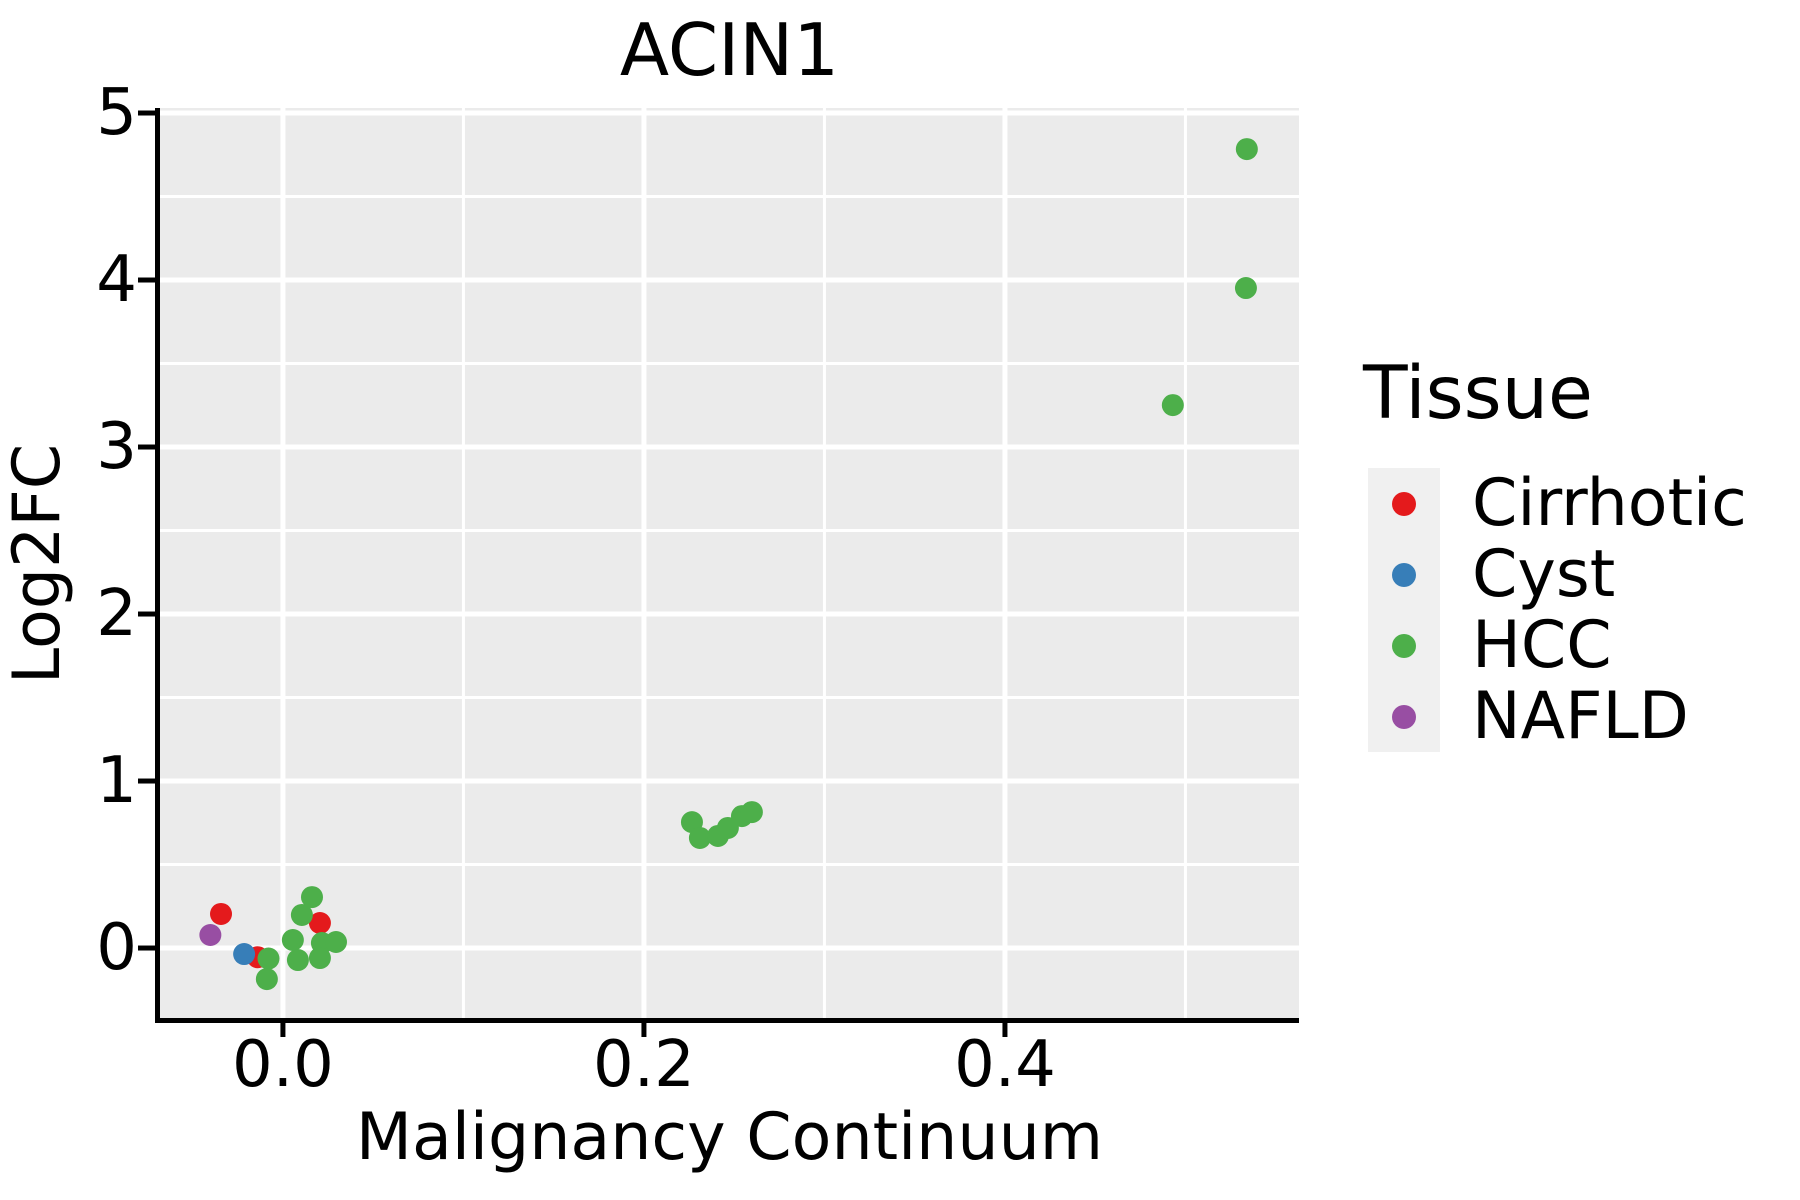 Image resolution: width=1800 pixels, height=1200 pixels. Describe the element at coordinates (1478, 393) in the screenshot. I see `legend-title: Tissue` at that location.